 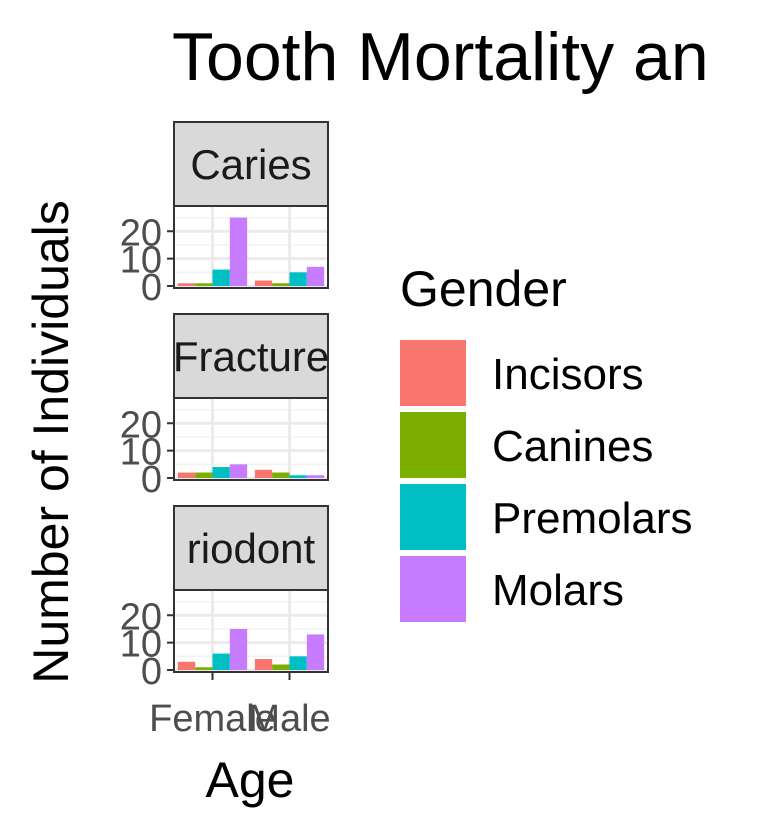 I want to click on facet-strip-label: Fracture, so click(x=251, y=356).